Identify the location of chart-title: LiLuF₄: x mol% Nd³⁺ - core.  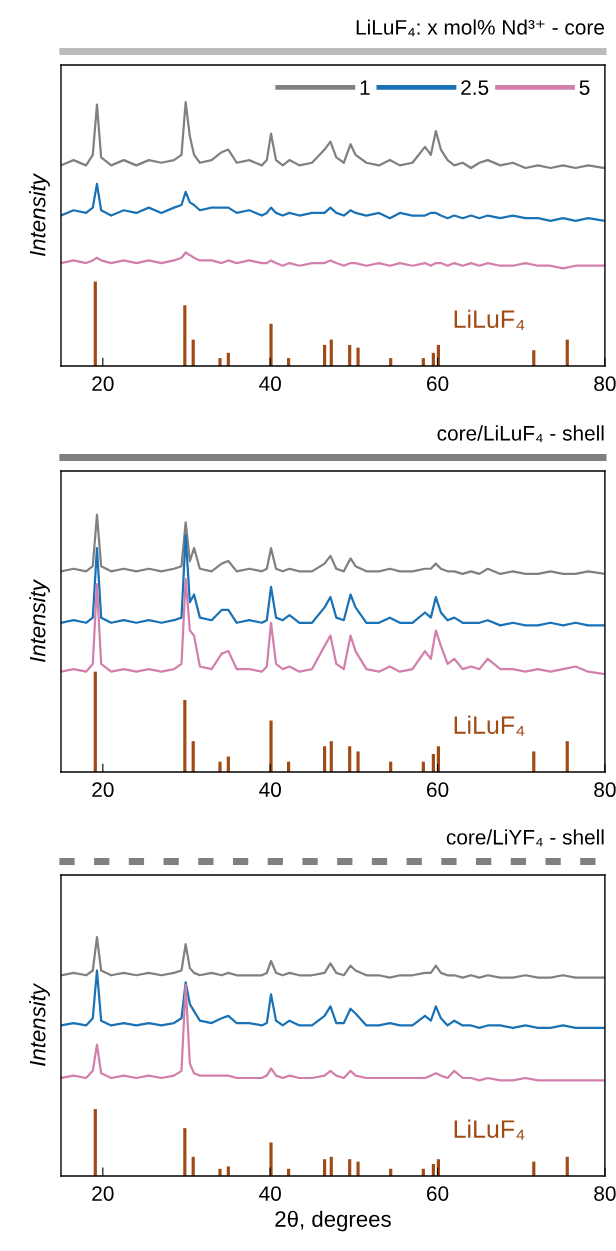
(480, 28).